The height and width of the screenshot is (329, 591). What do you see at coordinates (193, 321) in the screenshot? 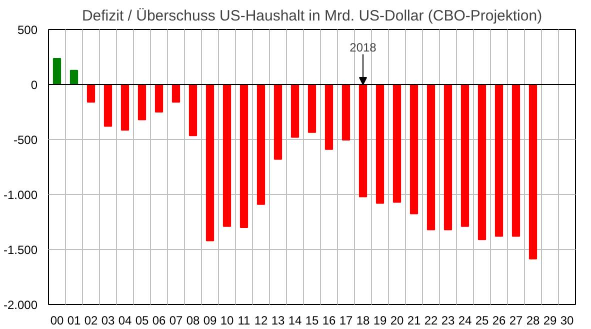
I see `x-tick-label: 08` at bounding box center [193, 321].